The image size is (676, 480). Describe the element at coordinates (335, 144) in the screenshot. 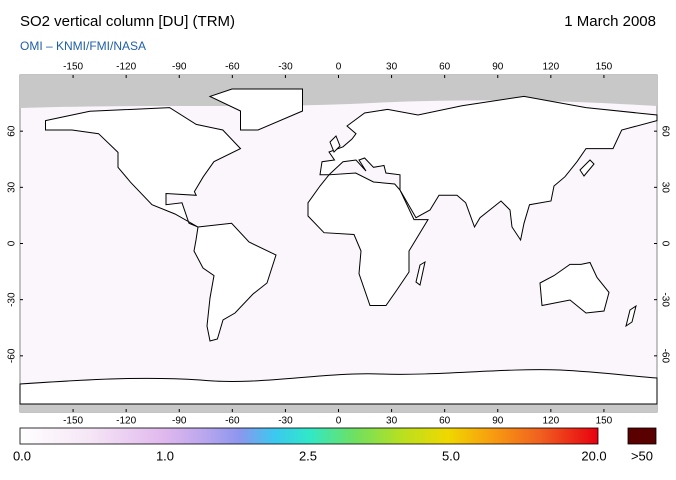

I see `uk` at that location.